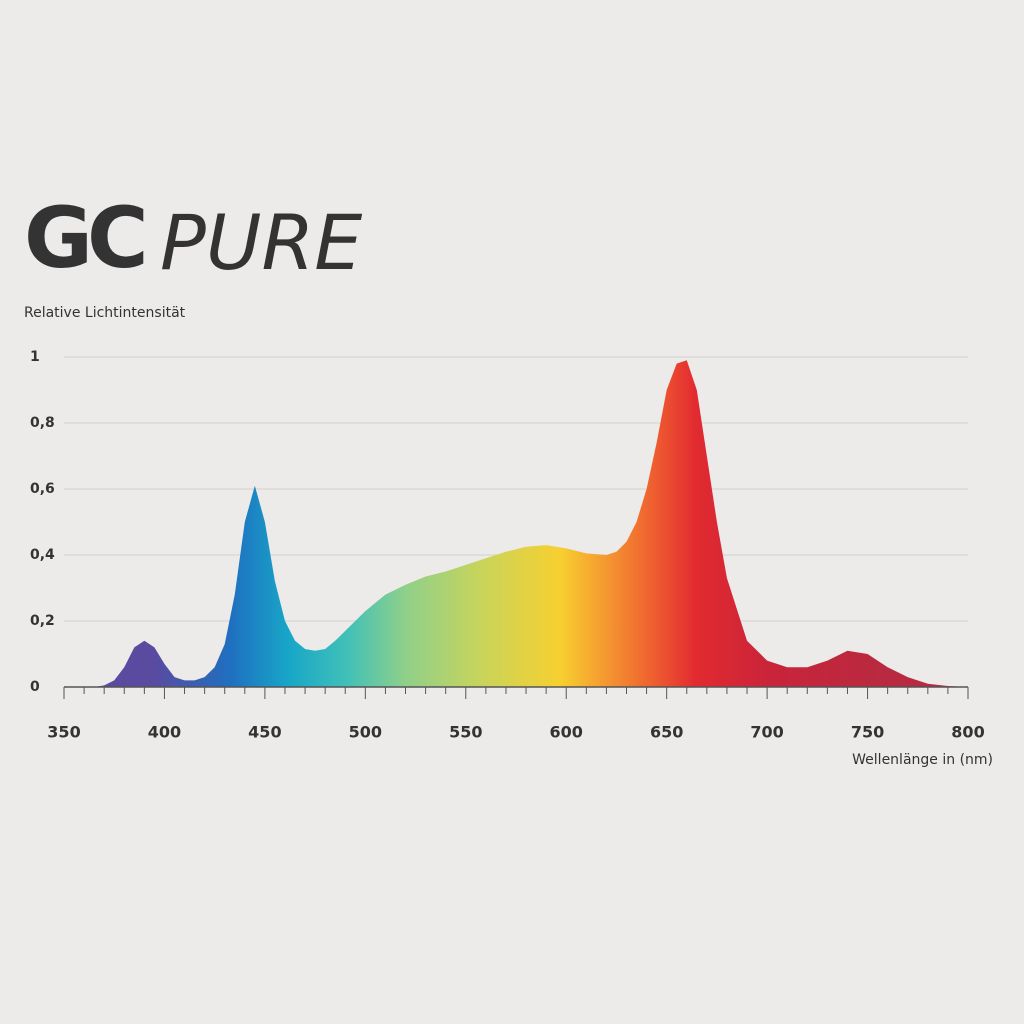 The width and height of the screenshot is (1024, 1024). What do you see at coordinates (566, 732) in the screenshot?
I see `x-tick-label: 600` at bounding box center [566, 732].